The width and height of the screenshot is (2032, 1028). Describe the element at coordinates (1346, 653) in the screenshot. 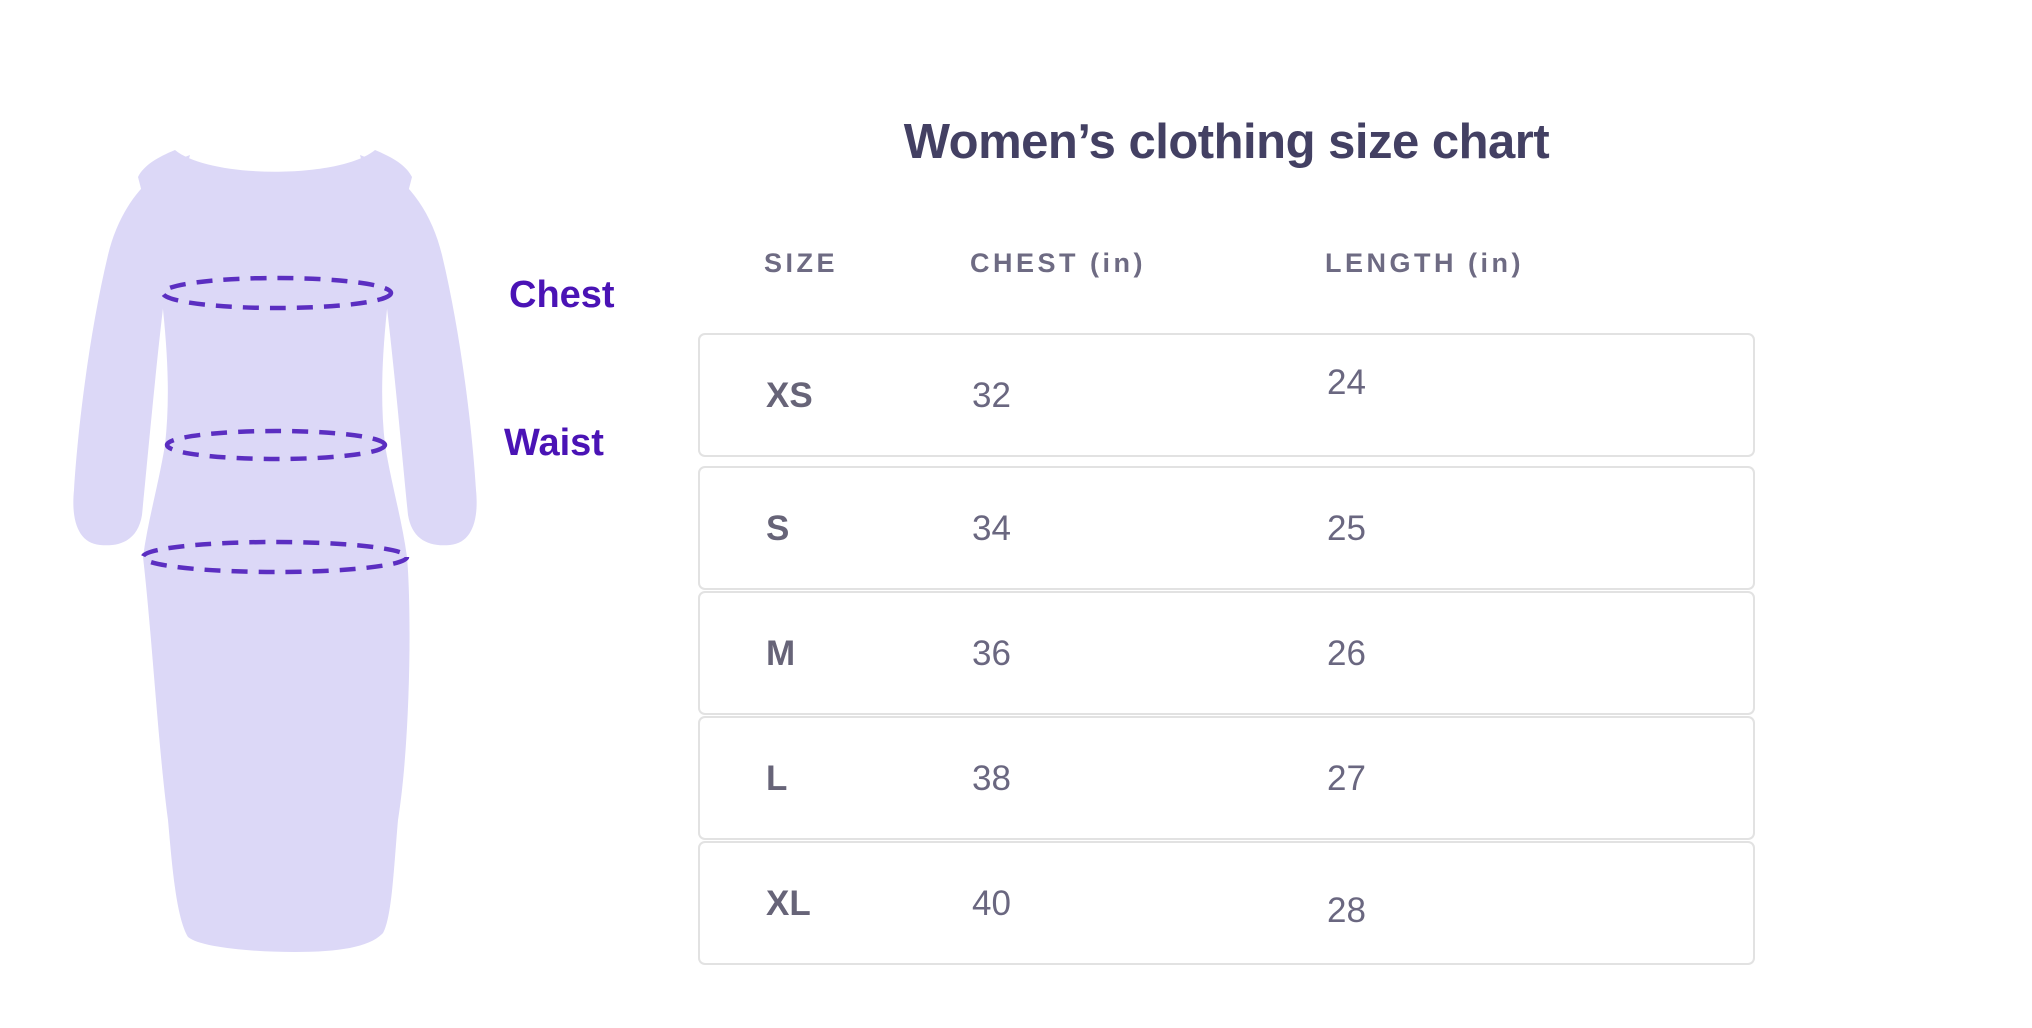

I see `length-cell: 26` at that location.